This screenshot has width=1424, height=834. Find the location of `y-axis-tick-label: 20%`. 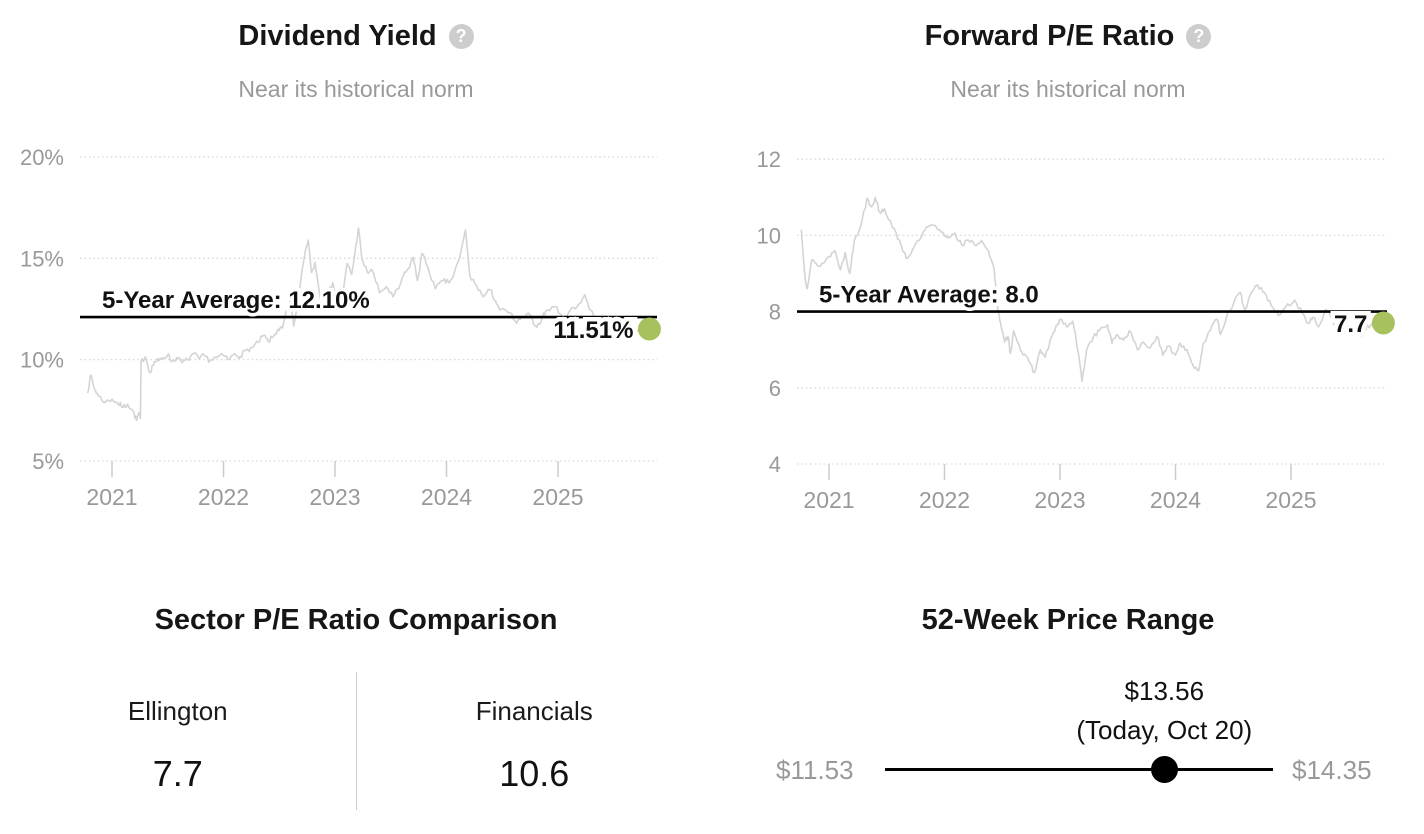

y-axis-tick-label: 20% is located at coordinates (42, 157).